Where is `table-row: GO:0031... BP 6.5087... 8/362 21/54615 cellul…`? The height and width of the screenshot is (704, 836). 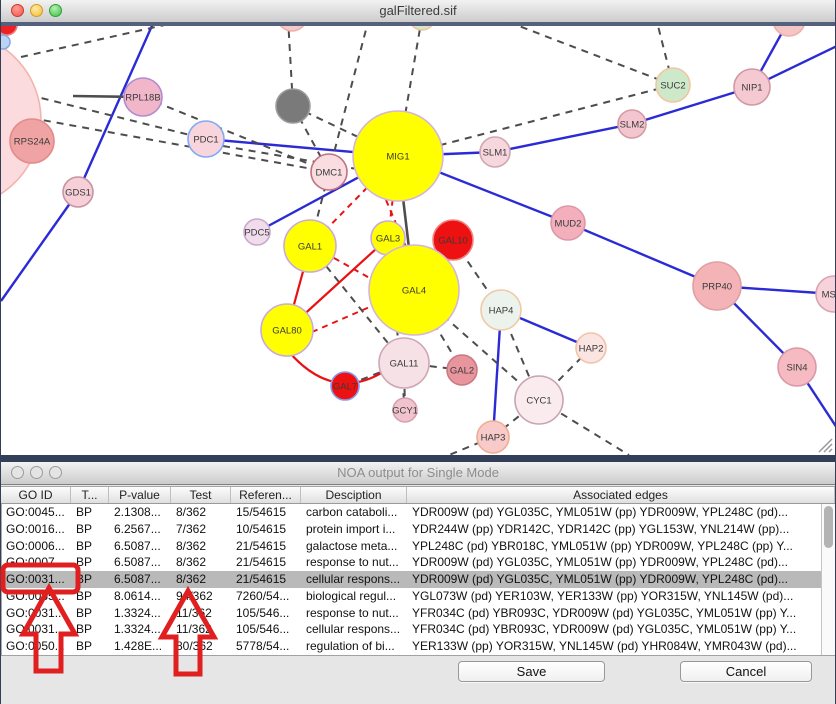 table-row: GO:0031... BP 6.5087... 8/362 21/54615 cellul… is located at coordinates (411, 579).